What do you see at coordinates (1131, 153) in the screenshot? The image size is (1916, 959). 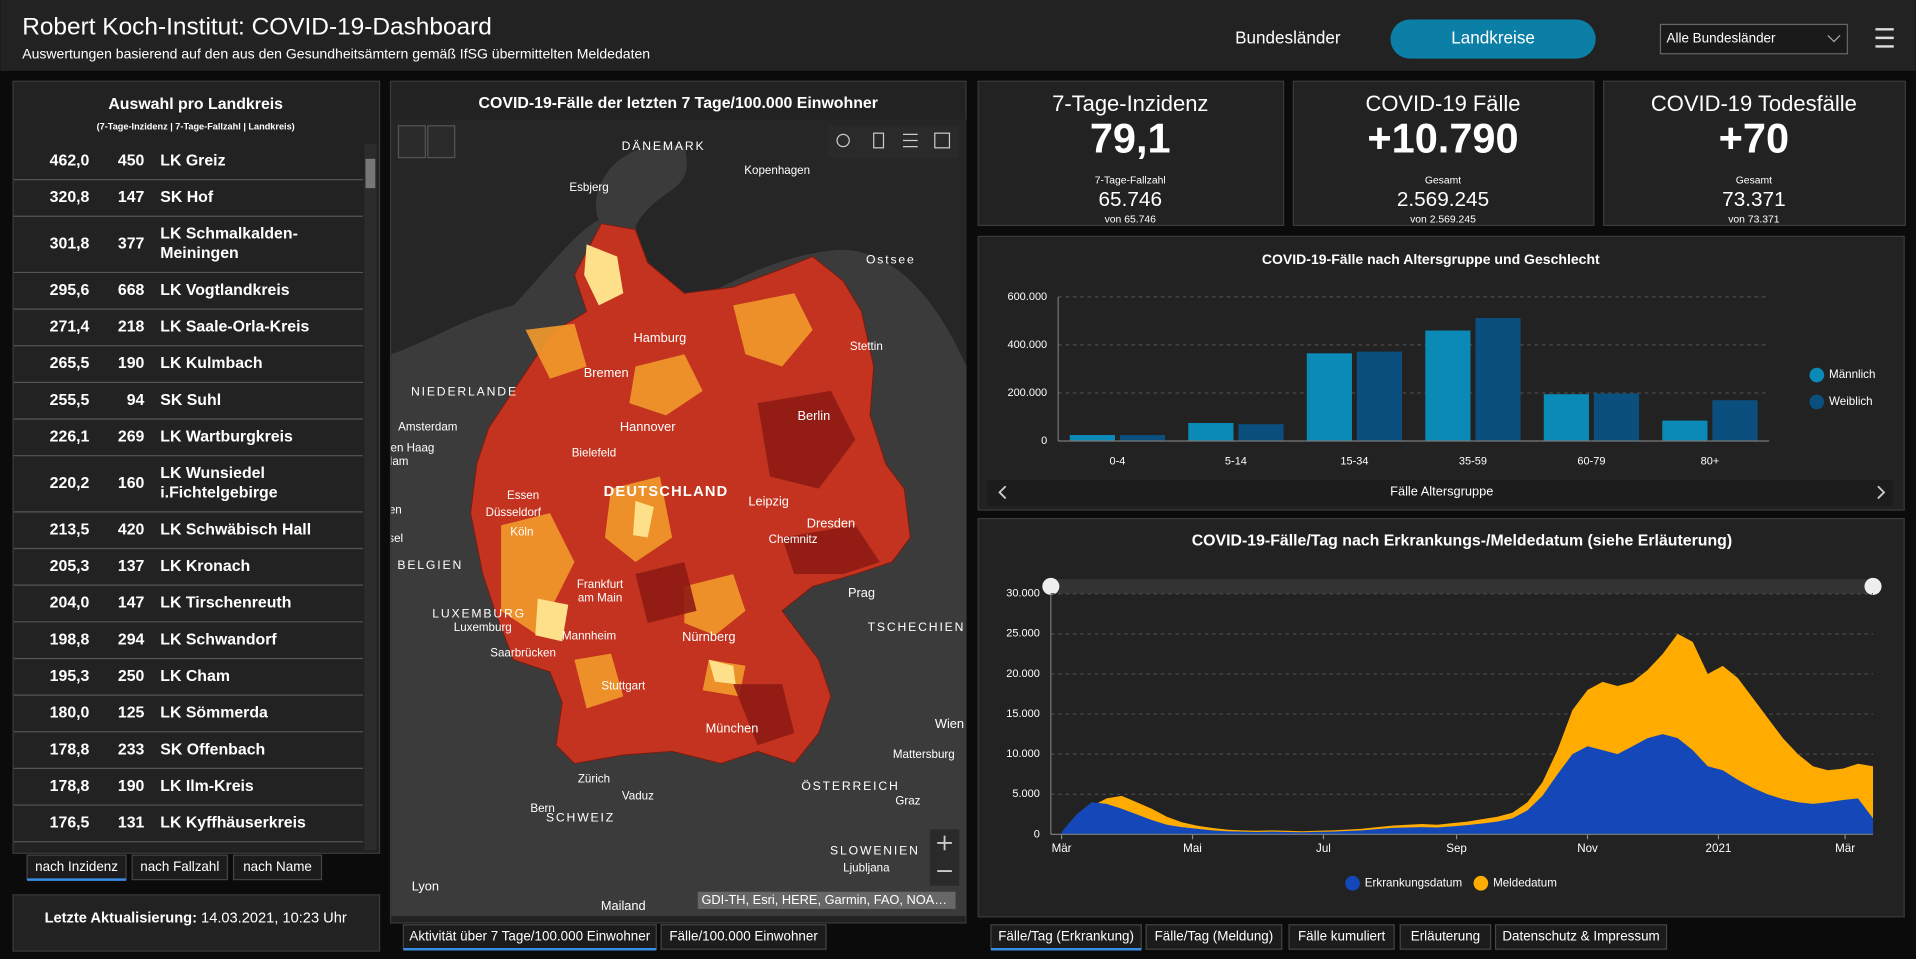 I see `kpi-box` at bounding box center [1131, 153].